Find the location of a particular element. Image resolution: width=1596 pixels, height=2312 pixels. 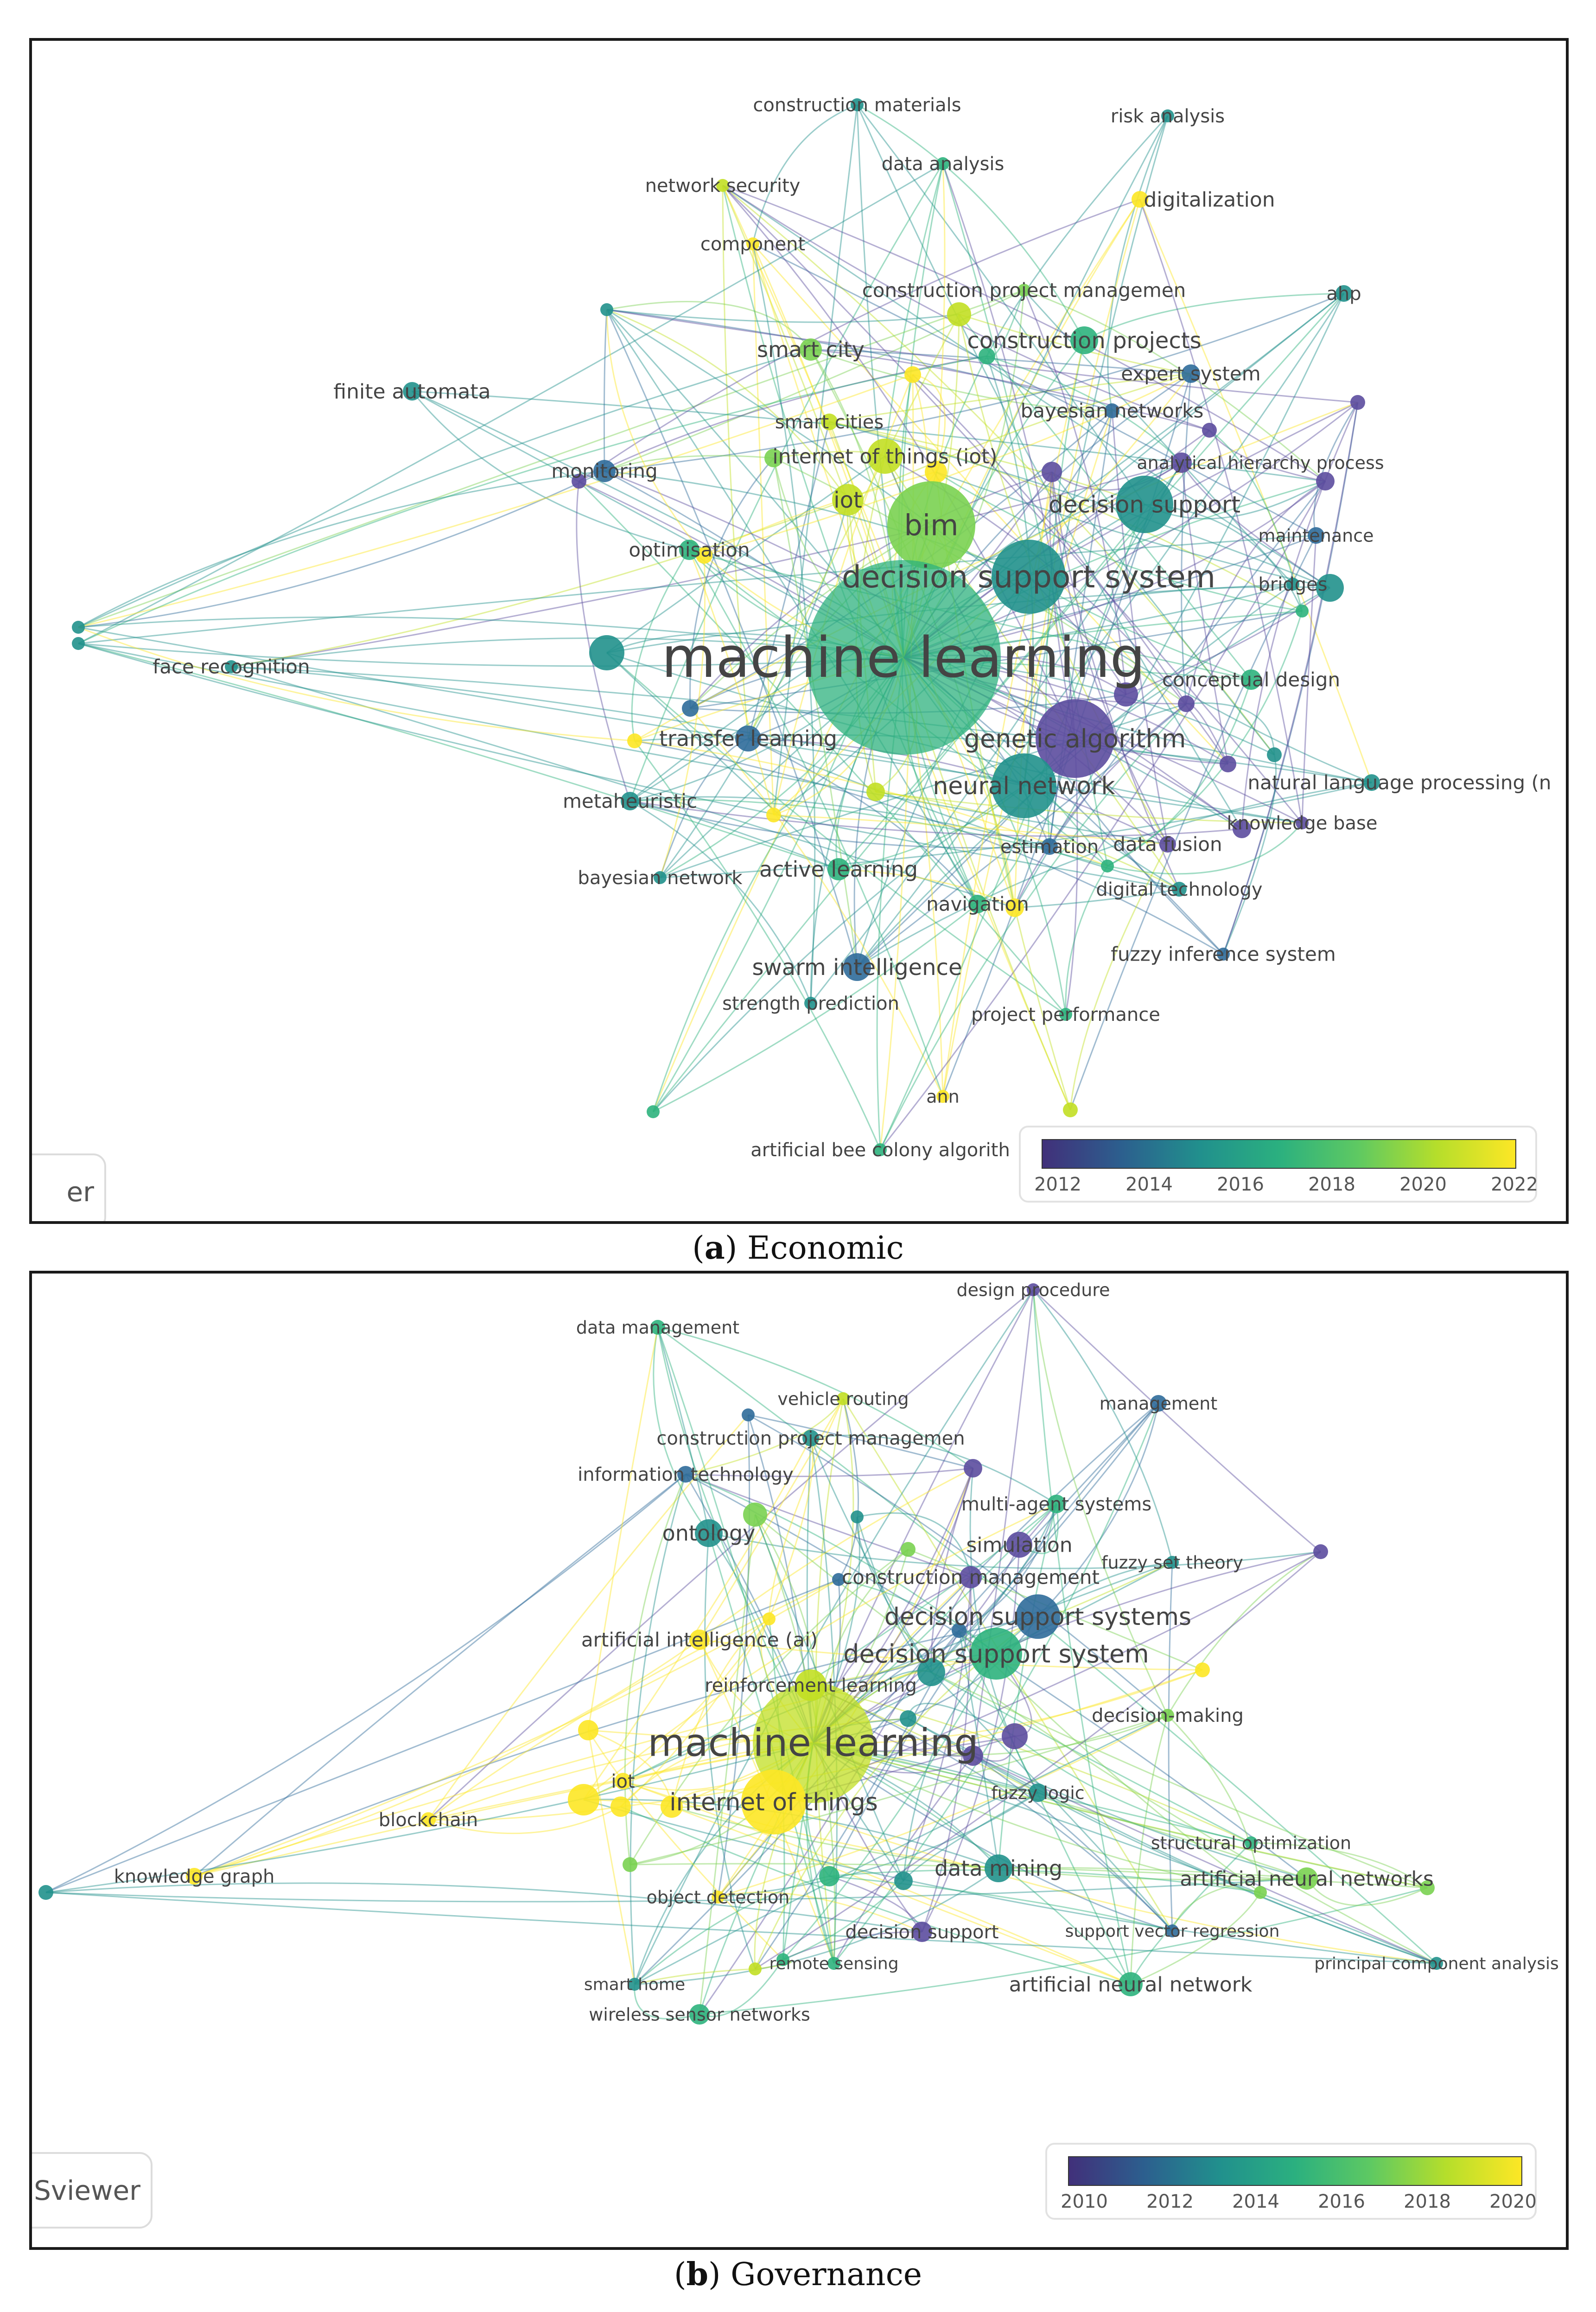

keyword-node-internet-of-things-iot is located at coordinates (885, 456).